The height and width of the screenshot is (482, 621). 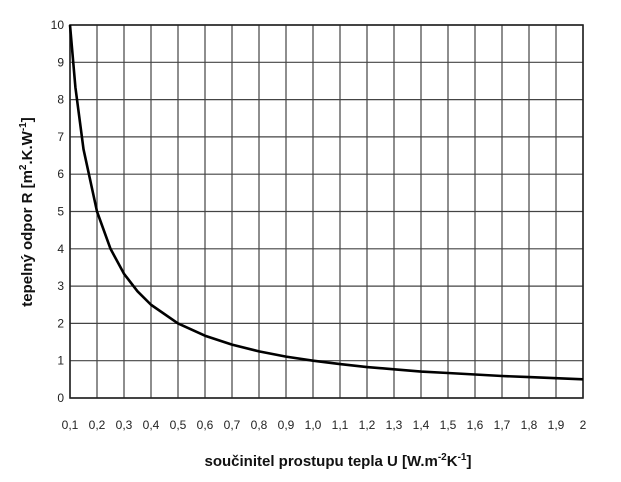 I want to click on y-tick-label: 5, so click(x=60, y=212).